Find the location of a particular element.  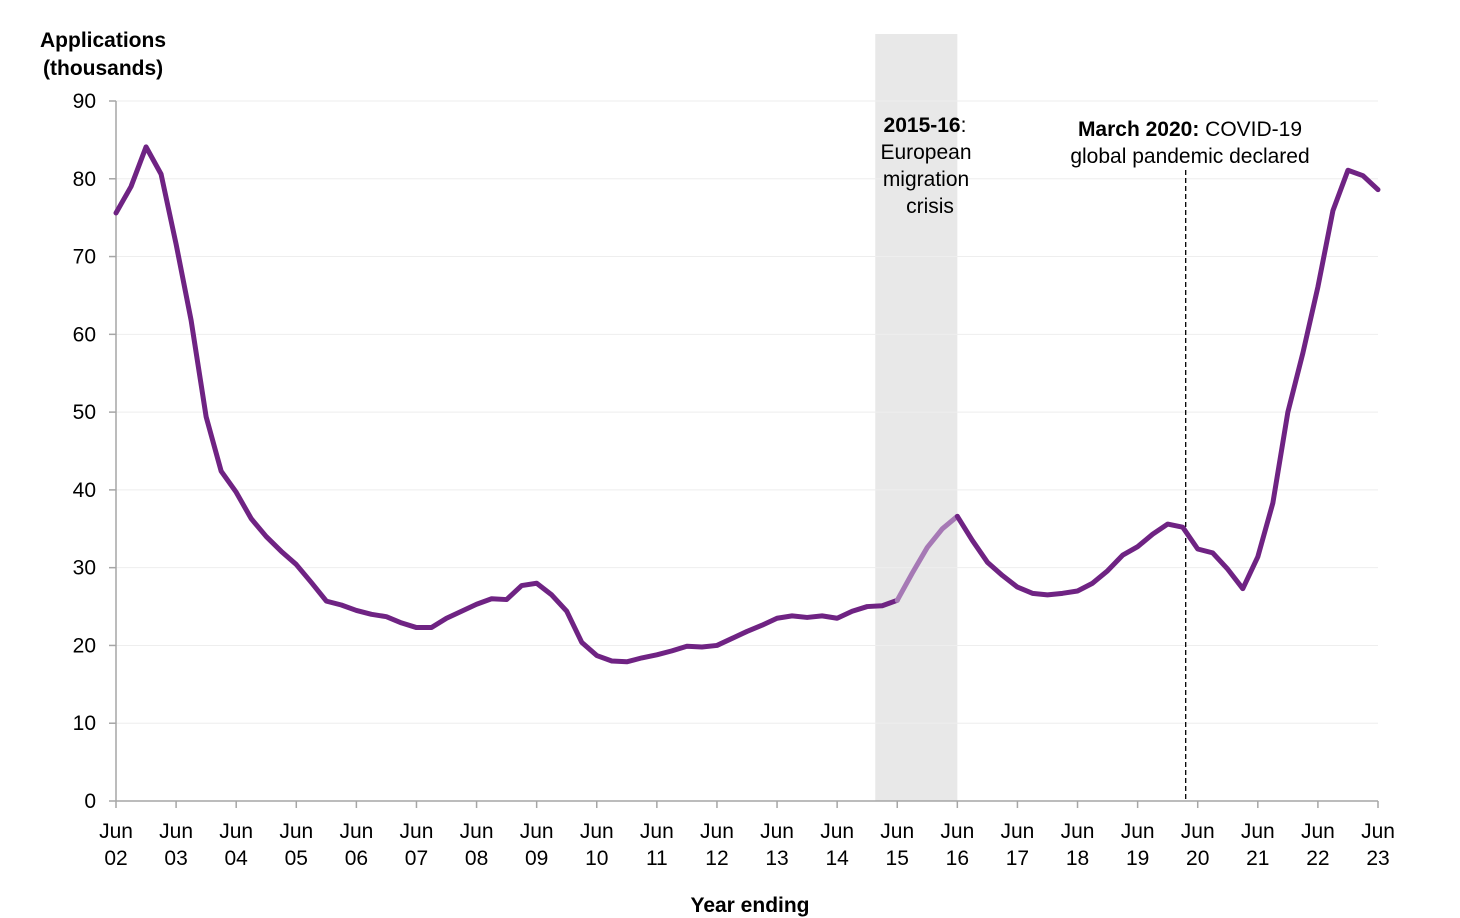

y-tick-label-90: 90 is located at coordinates (84, 101).